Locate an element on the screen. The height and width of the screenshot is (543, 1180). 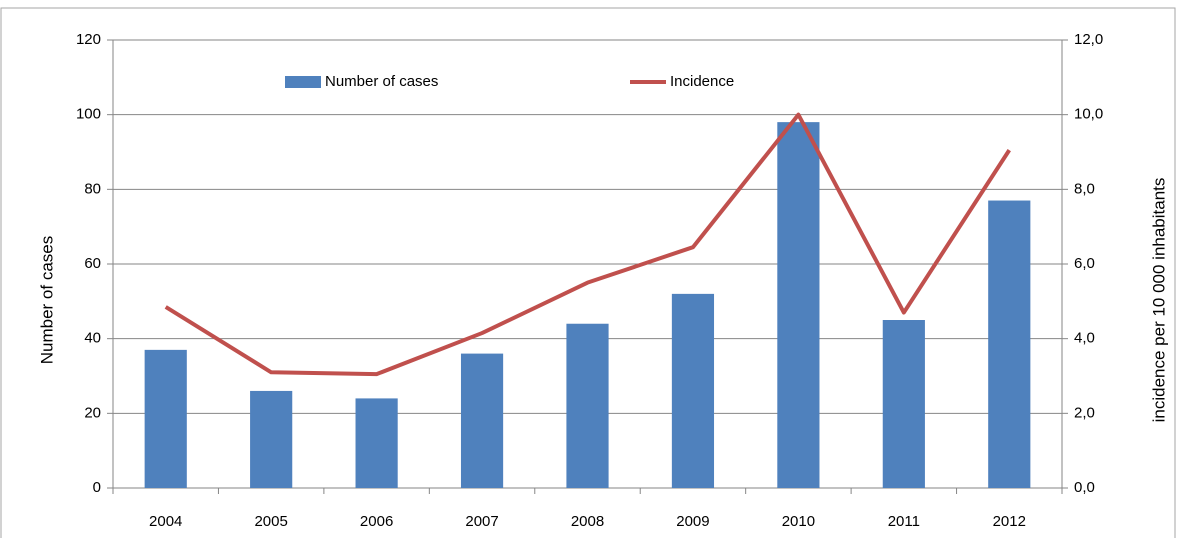
y2-tick-label: 4,0 is located at coordinates (1084, 338).